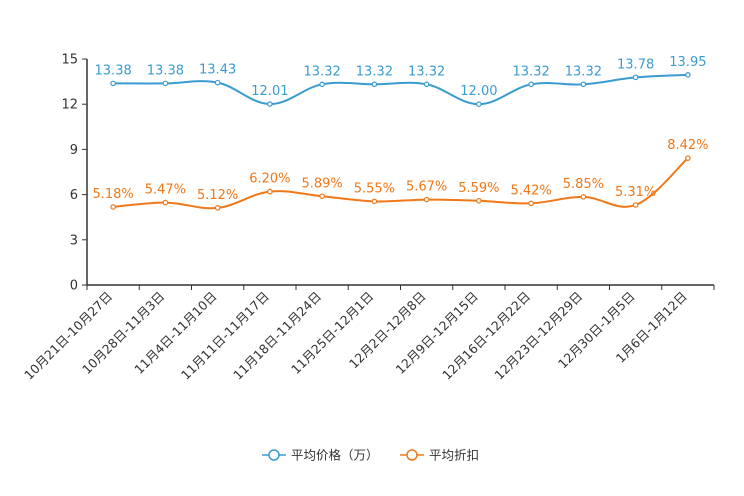  Describe the element at coordinates (217, 195) in the screenshot. I see `data-label: 5.12%` at that location.